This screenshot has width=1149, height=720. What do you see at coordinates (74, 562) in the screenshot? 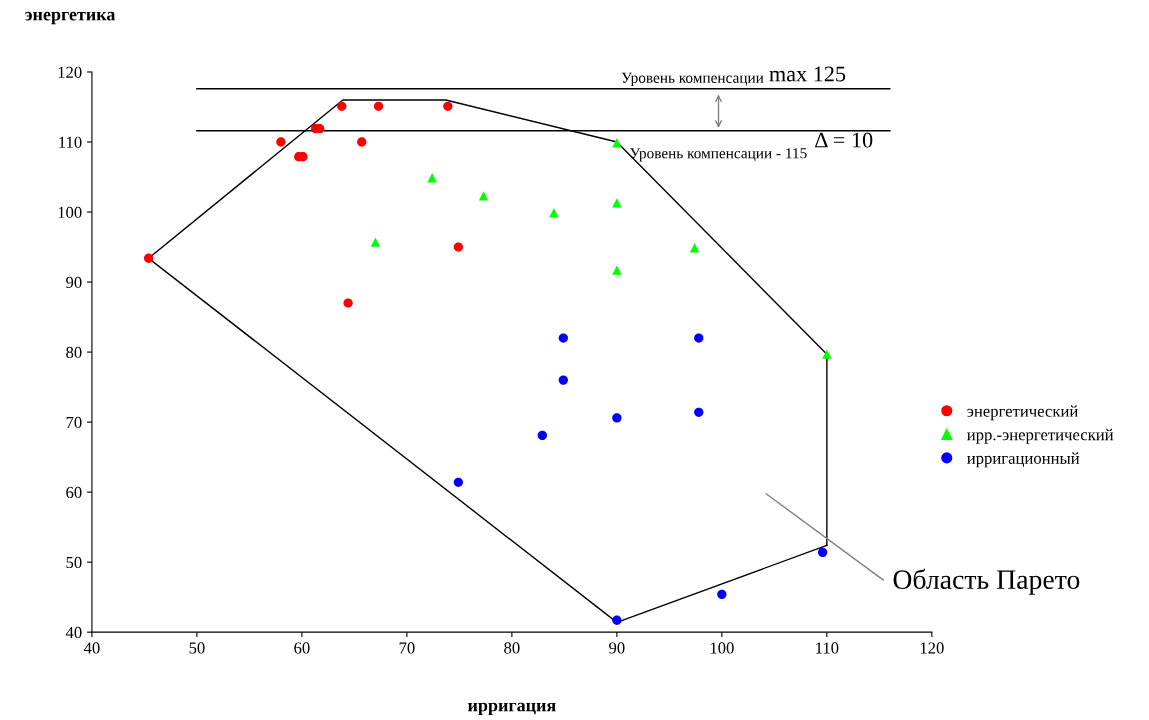
I see `y-tick-label: 50` at bounding box center [74, 562].